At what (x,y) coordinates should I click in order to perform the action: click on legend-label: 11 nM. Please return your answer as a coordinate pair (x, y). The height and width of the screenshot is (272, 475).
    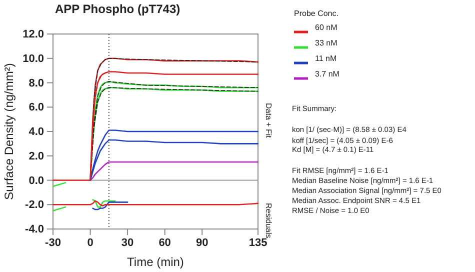
    Looking at the image, I should click on (326, 58).